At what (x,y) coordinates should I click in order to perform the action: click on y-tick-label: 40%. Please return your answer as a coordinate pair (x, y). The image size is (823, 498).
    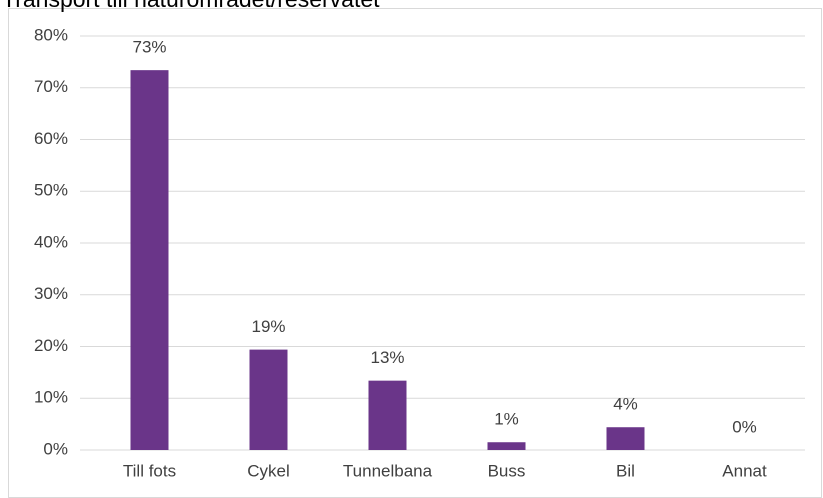
    Looking at the image, I should click on (51, 241).